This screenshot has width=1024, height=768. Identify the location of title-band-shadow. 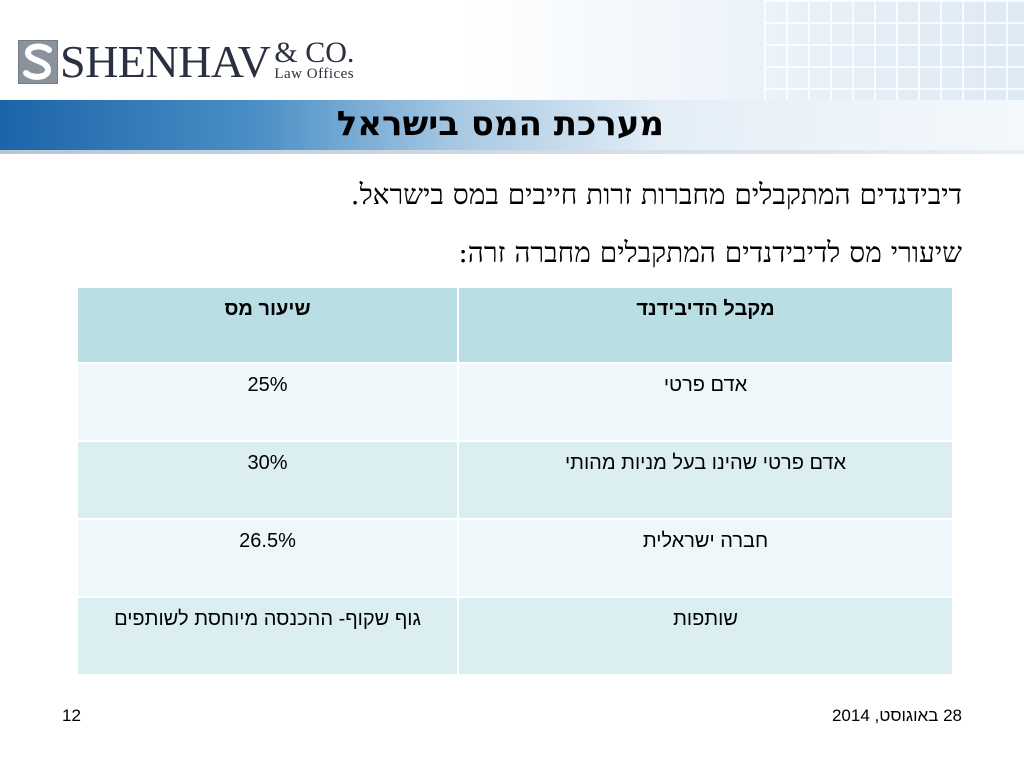
(512, 152).